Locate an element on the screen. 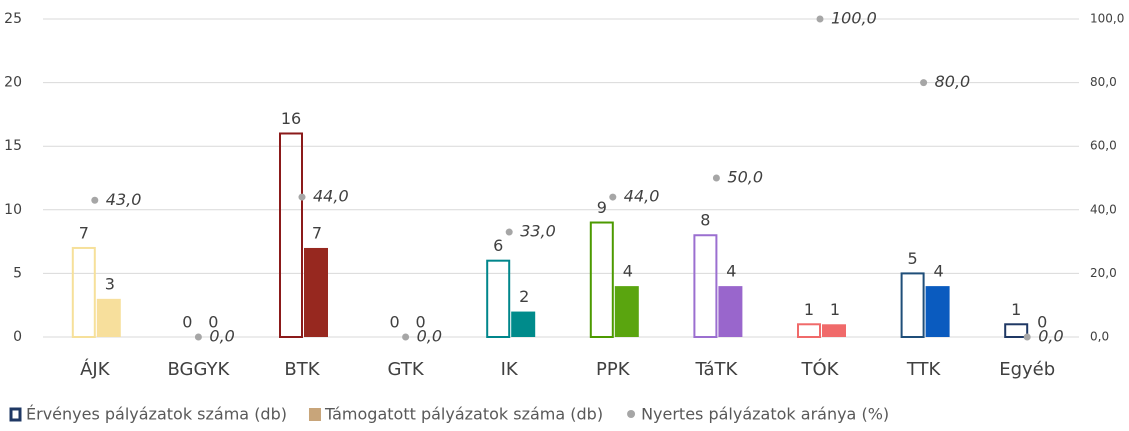 The width and height of the screenshot is (1129, 431). data-label: 3 is located at coordinates (110, 283).